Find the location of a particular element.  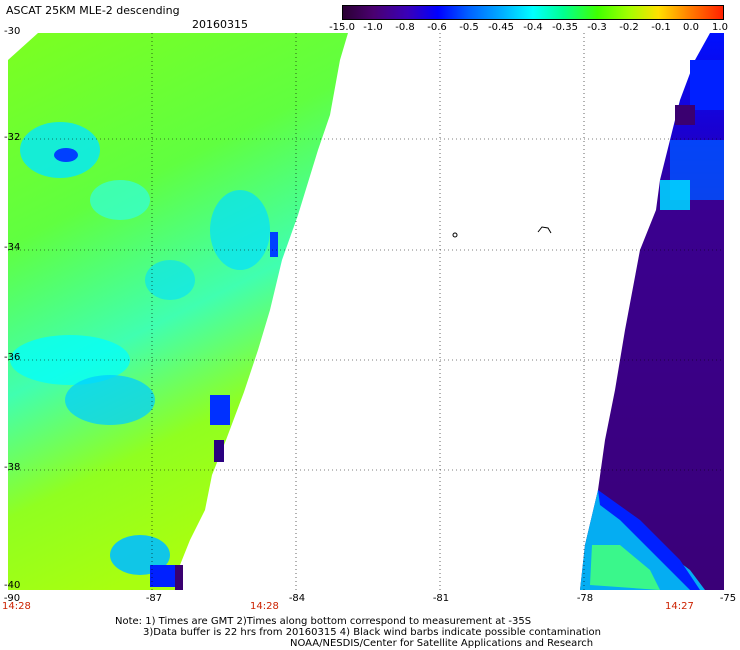

map-title: ASCAT 25KM MLE-2 descending is located at coordinates (93, 10).